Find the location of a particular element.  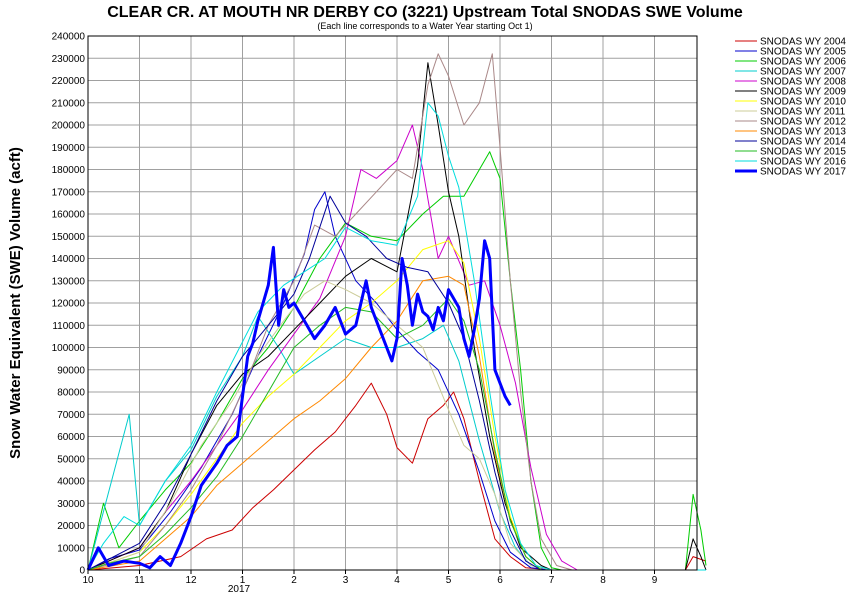

x-tick-label: 8 is located at coordinates (603, 580).